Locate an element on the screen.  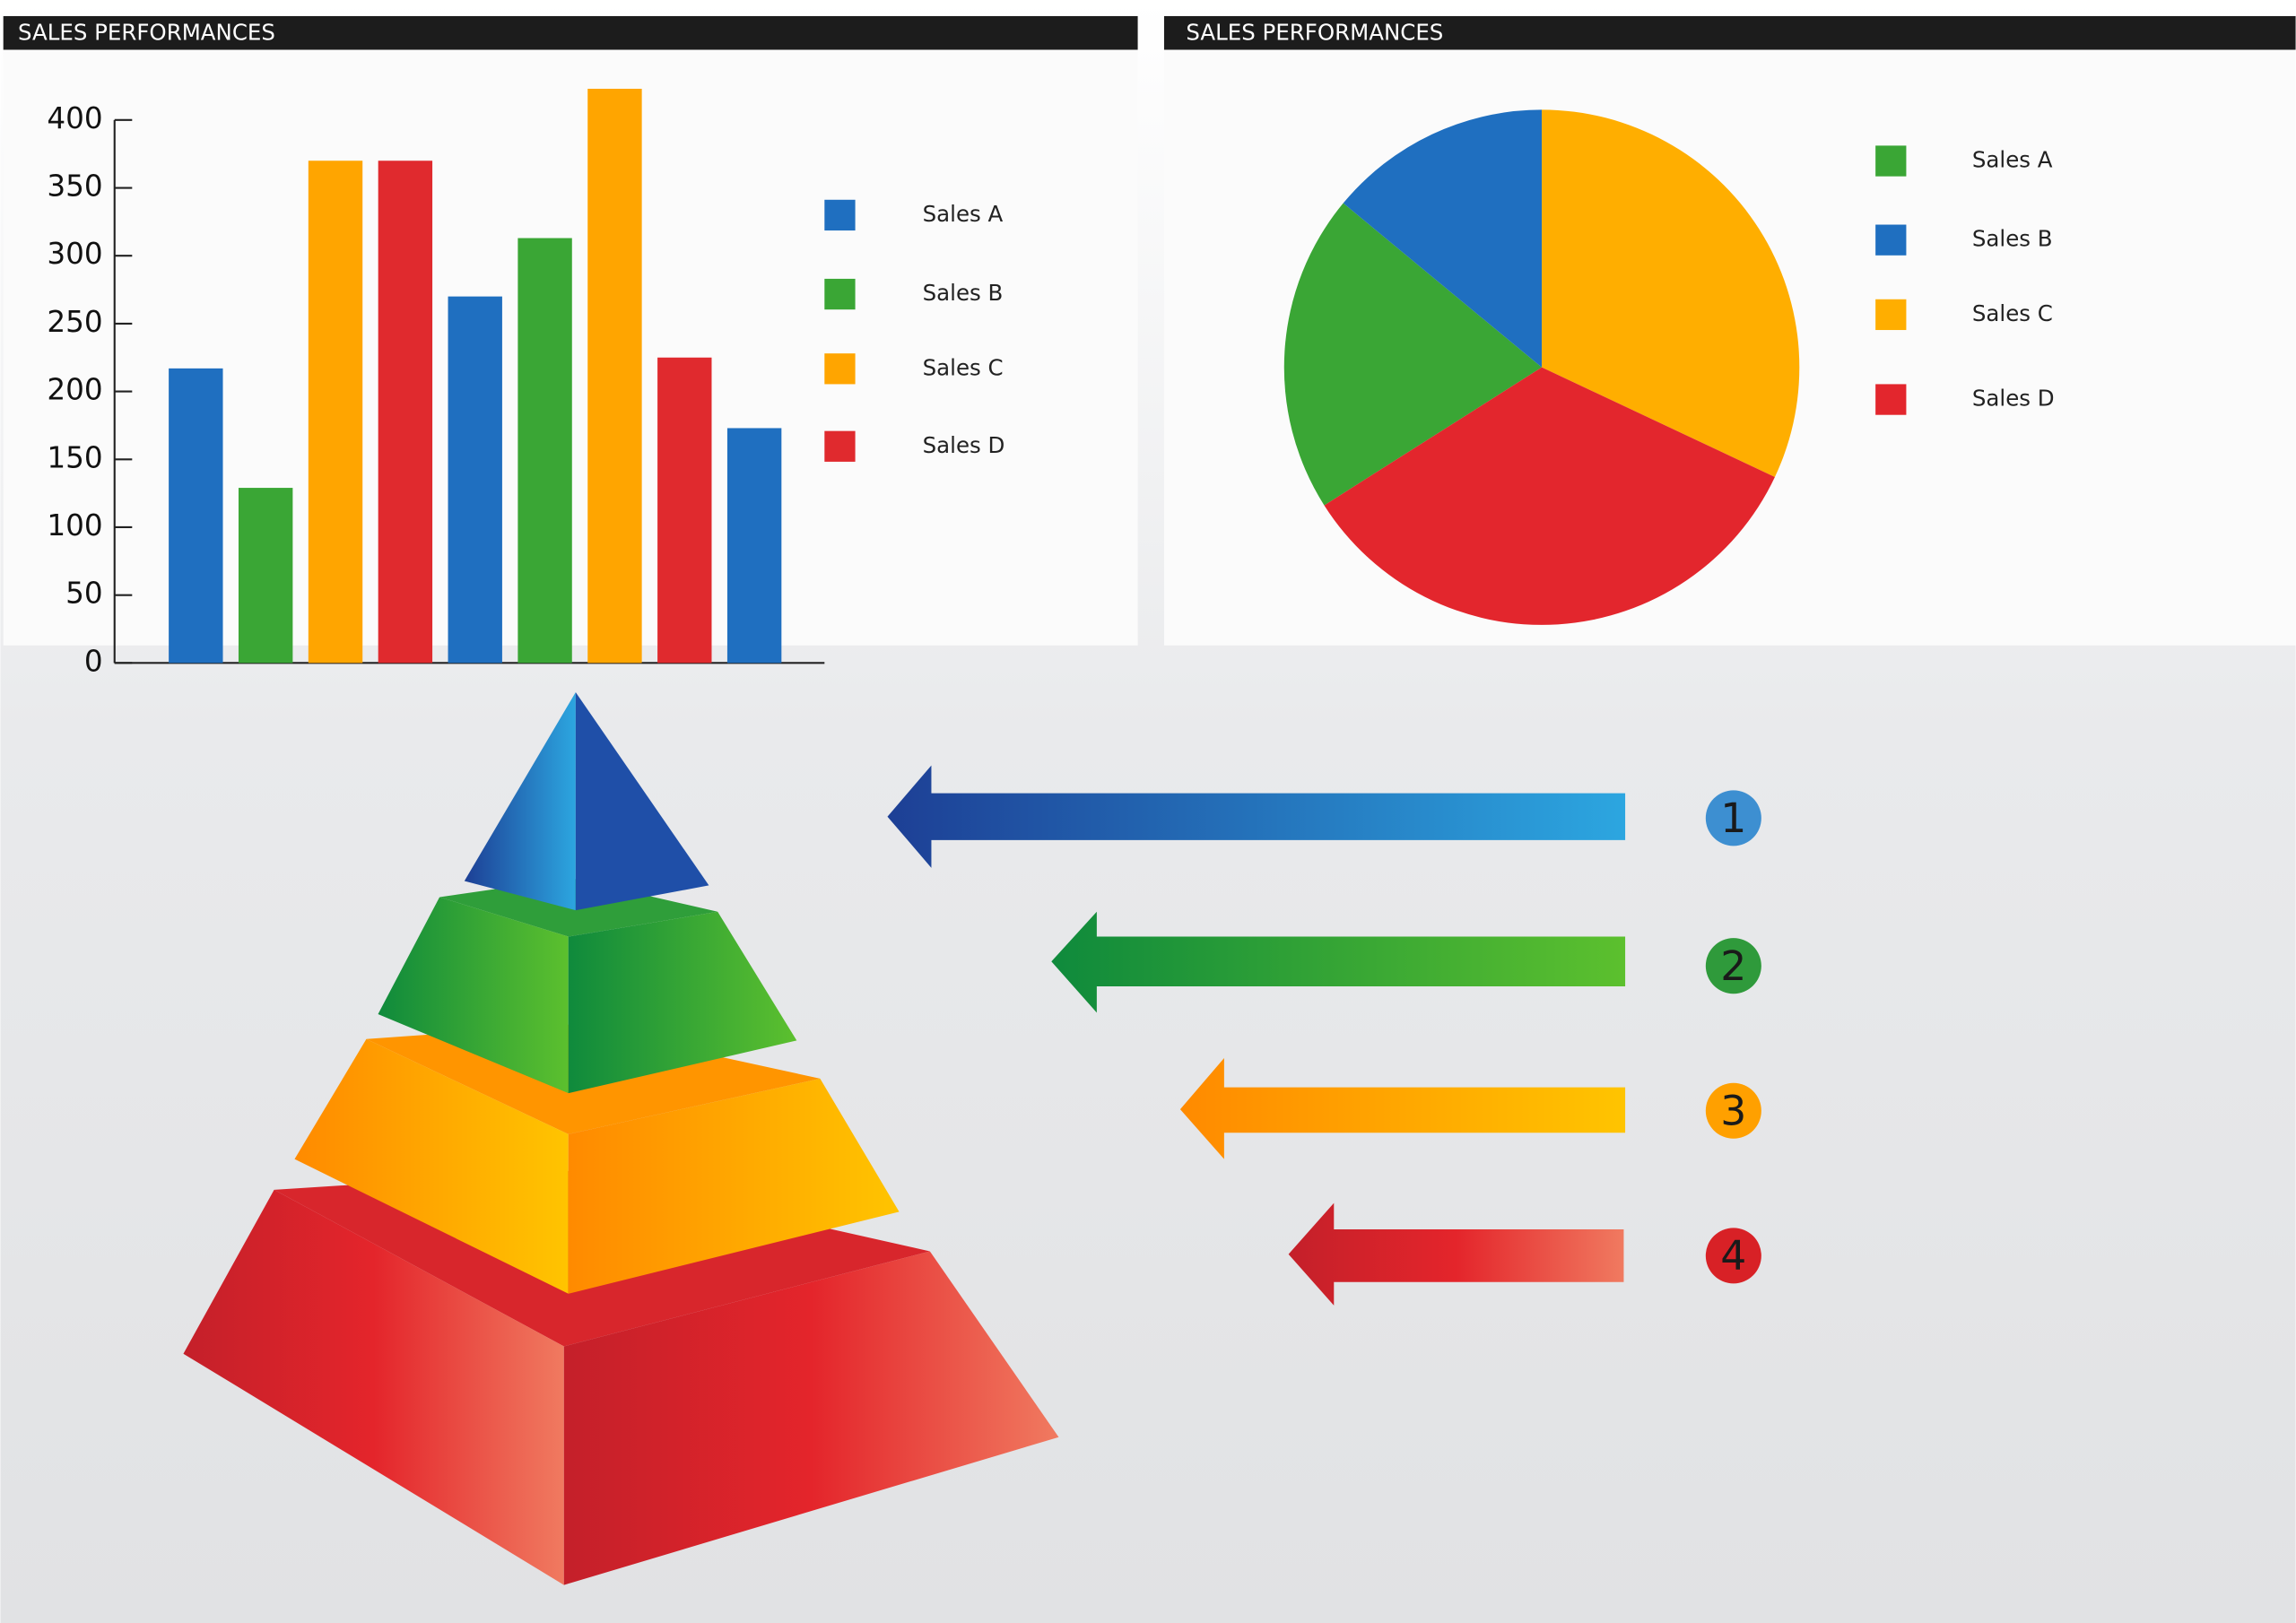
y-tick-label: 300 is located at coordinates (74, 254).